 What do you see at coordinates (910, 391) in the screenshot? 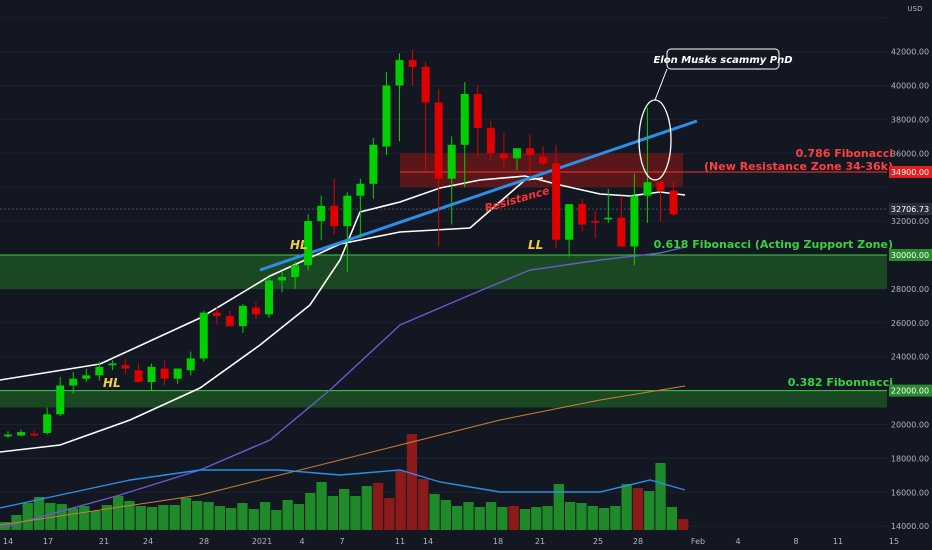
I see `price-label: 22000.00` at bounding box center [910, 391].